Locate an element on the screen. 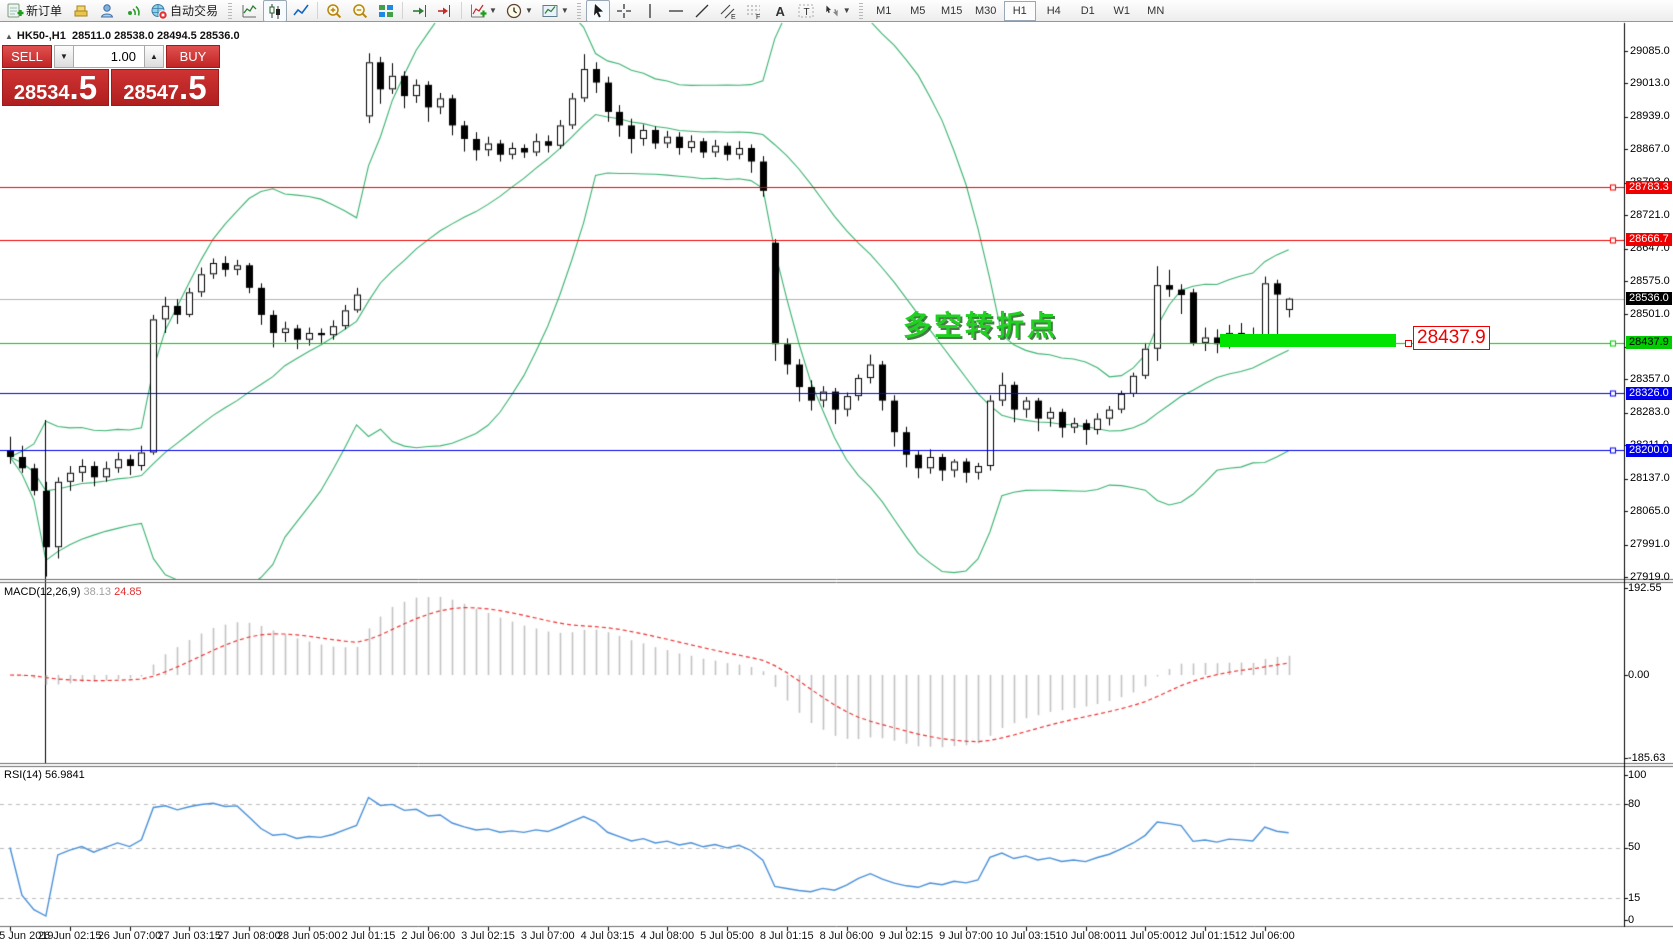 This screenshot has width=1673, height=947. price-axis-tick: 28357.0 is located at coordinates (1650, 378).